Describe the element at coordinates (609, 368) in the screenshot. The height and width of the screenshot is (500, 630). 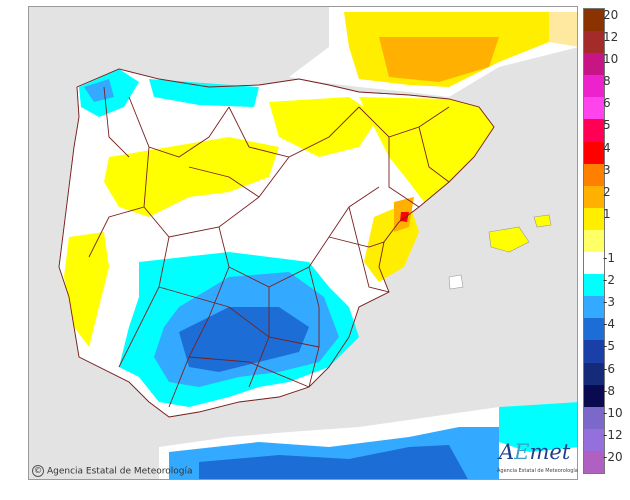
I see `legend-tick-label: -6` at that location.